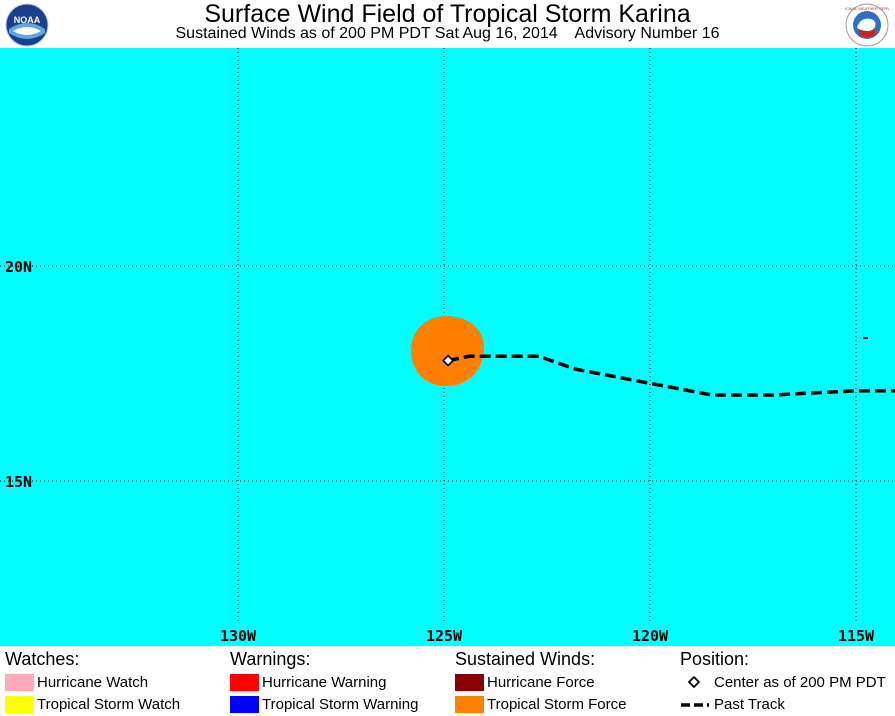 The height and width of the screenshot is (716, 895). I want to click on legend-heading-winds: Sustained Winds:, so click(525, 659).